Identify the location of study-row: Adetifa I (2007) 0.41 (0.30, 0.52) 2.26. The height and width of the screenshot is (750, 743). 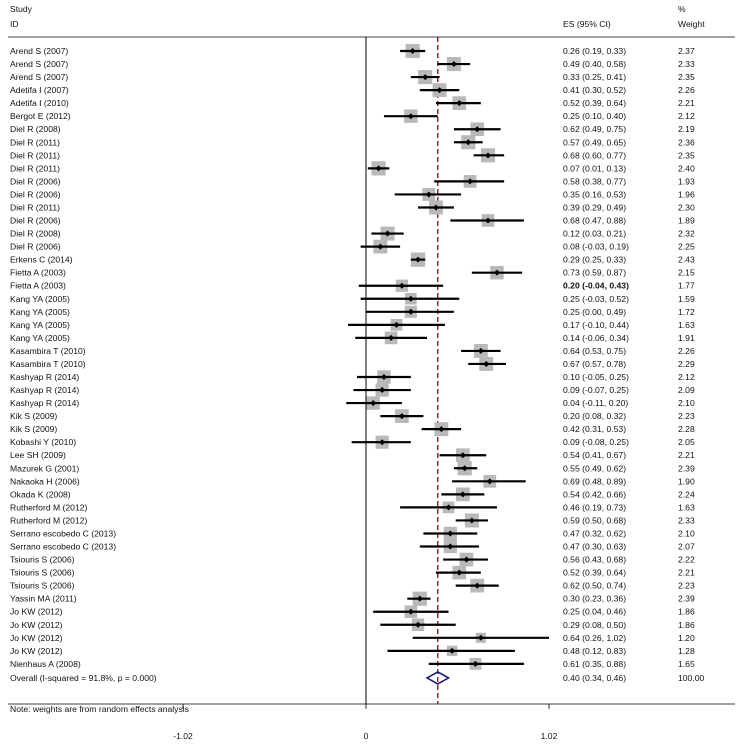
(352, 90).